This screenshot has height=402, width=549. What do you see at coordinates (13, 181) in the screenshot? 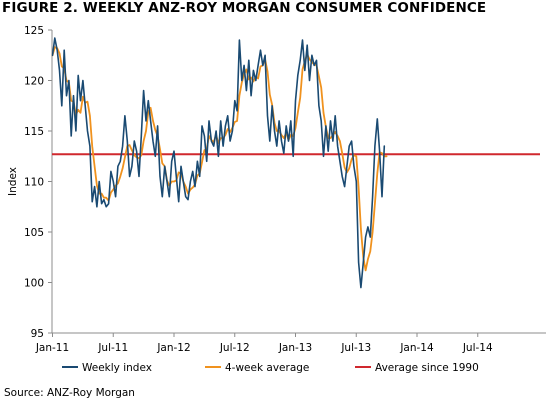
I see `y-axis-title: Index` at bounding box center [13, 181].